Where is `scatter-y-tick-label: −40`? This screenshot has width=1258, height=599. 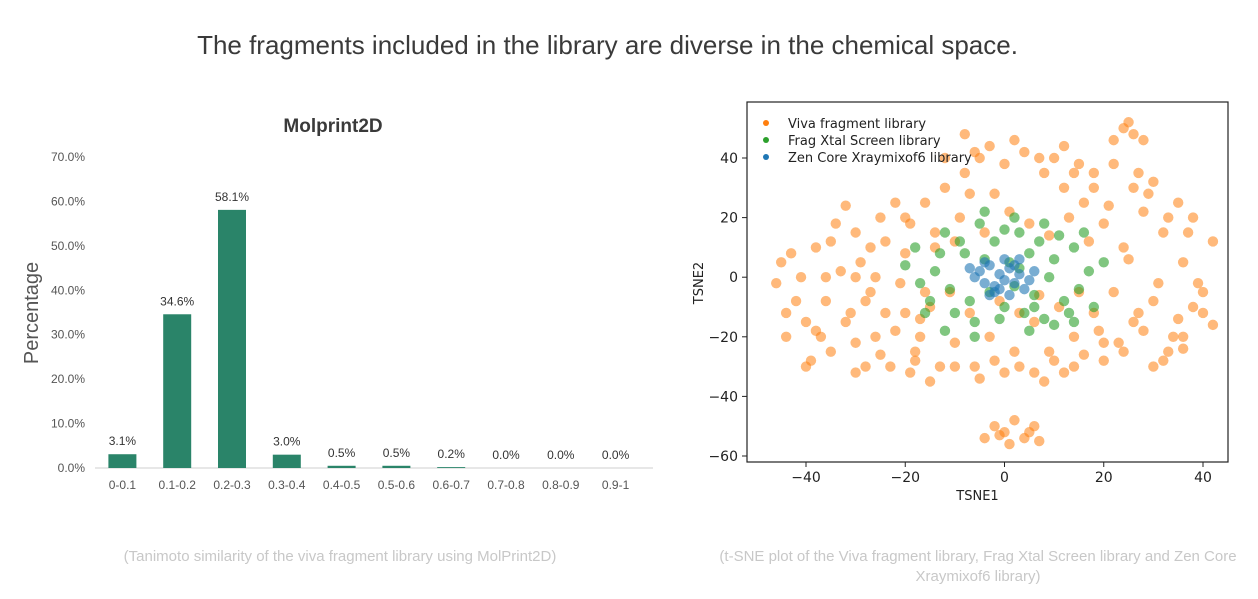 scatter-y-tick-label: −40 is located at coordinates (723, 397).